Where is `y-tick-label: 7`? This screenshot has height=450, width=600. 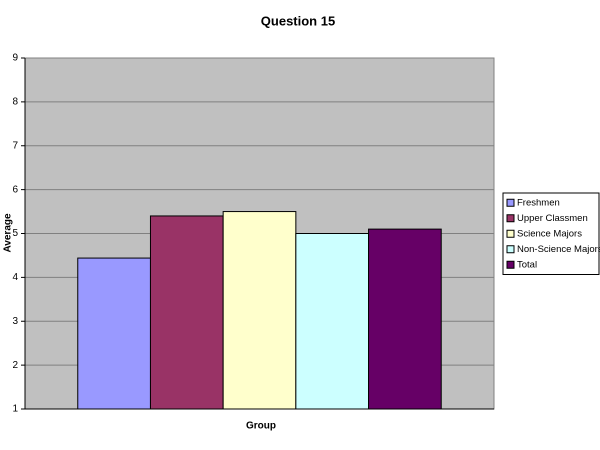 y-tick-label: 7 is located at coordinates (15, 145).